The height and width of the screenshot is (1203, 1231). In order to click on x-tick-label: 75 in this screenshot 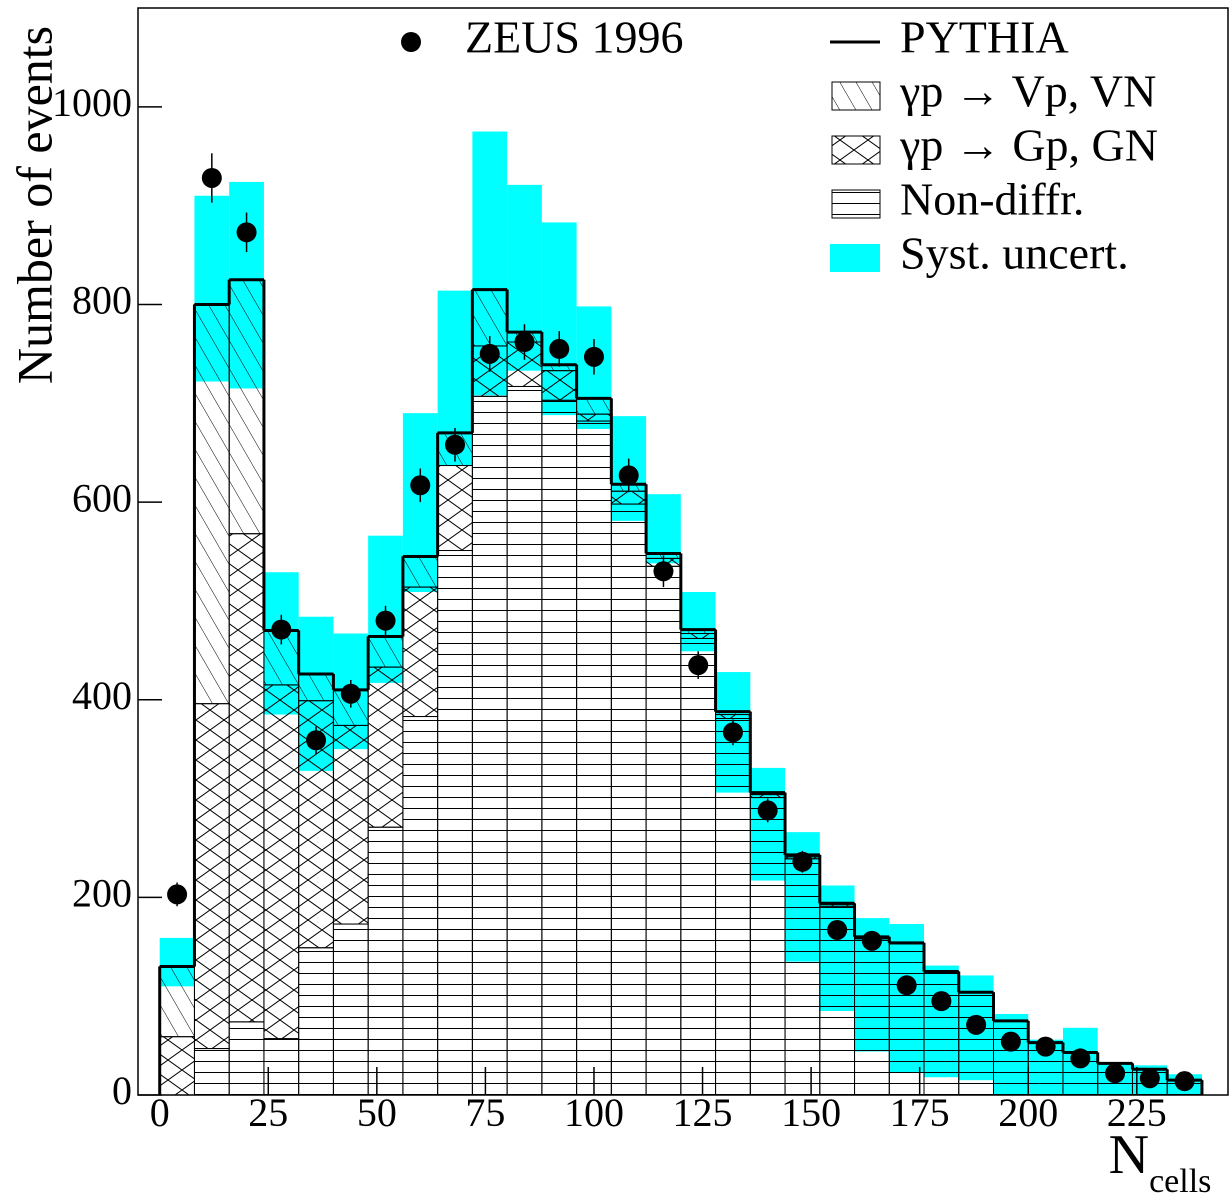, I will do `click(485, 1112)`.